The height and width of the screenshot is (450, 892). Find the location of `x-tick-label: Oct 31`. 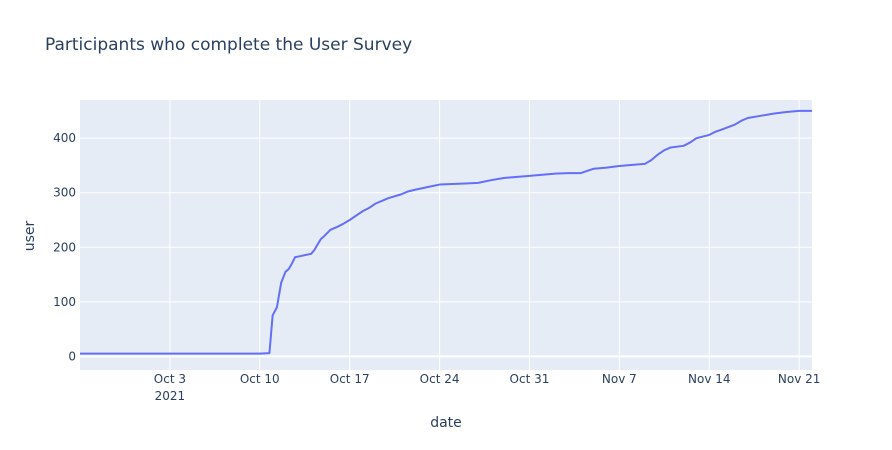

x-tick-label: Oct 31 is located at coordinates (530, 379).